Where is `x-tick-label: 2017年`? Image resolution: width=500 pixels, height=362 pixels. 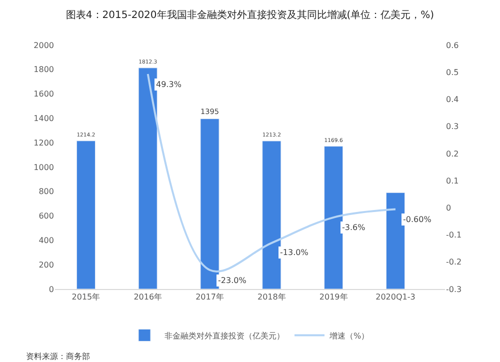 x-tick-label: 2017年 is located at coordinates (210, 297).